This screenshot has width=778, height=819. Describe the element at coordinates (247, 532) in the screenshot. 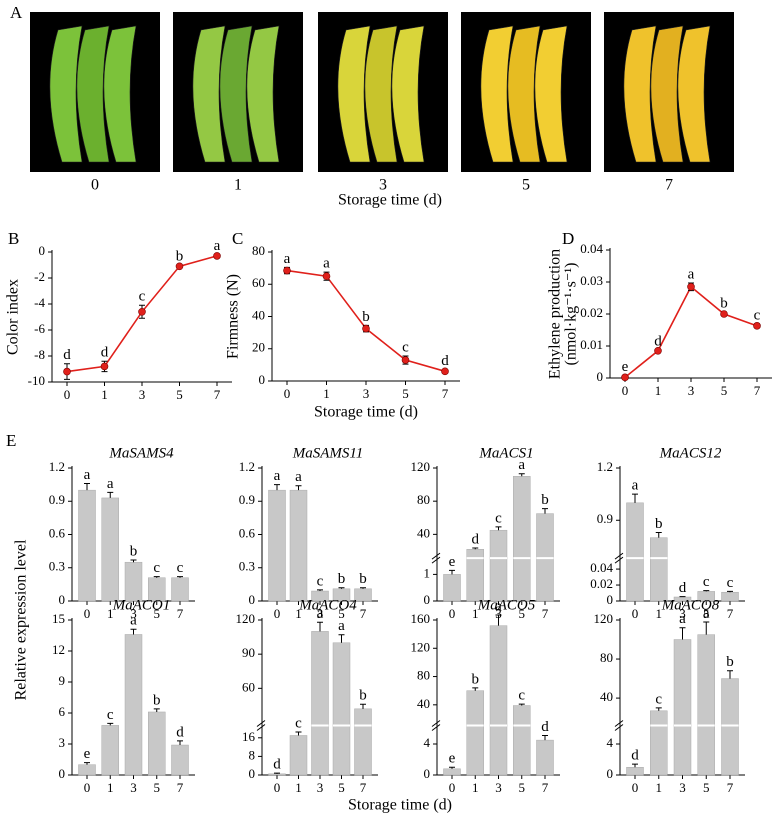

I see `y-tick-label: 0.6` at that location.